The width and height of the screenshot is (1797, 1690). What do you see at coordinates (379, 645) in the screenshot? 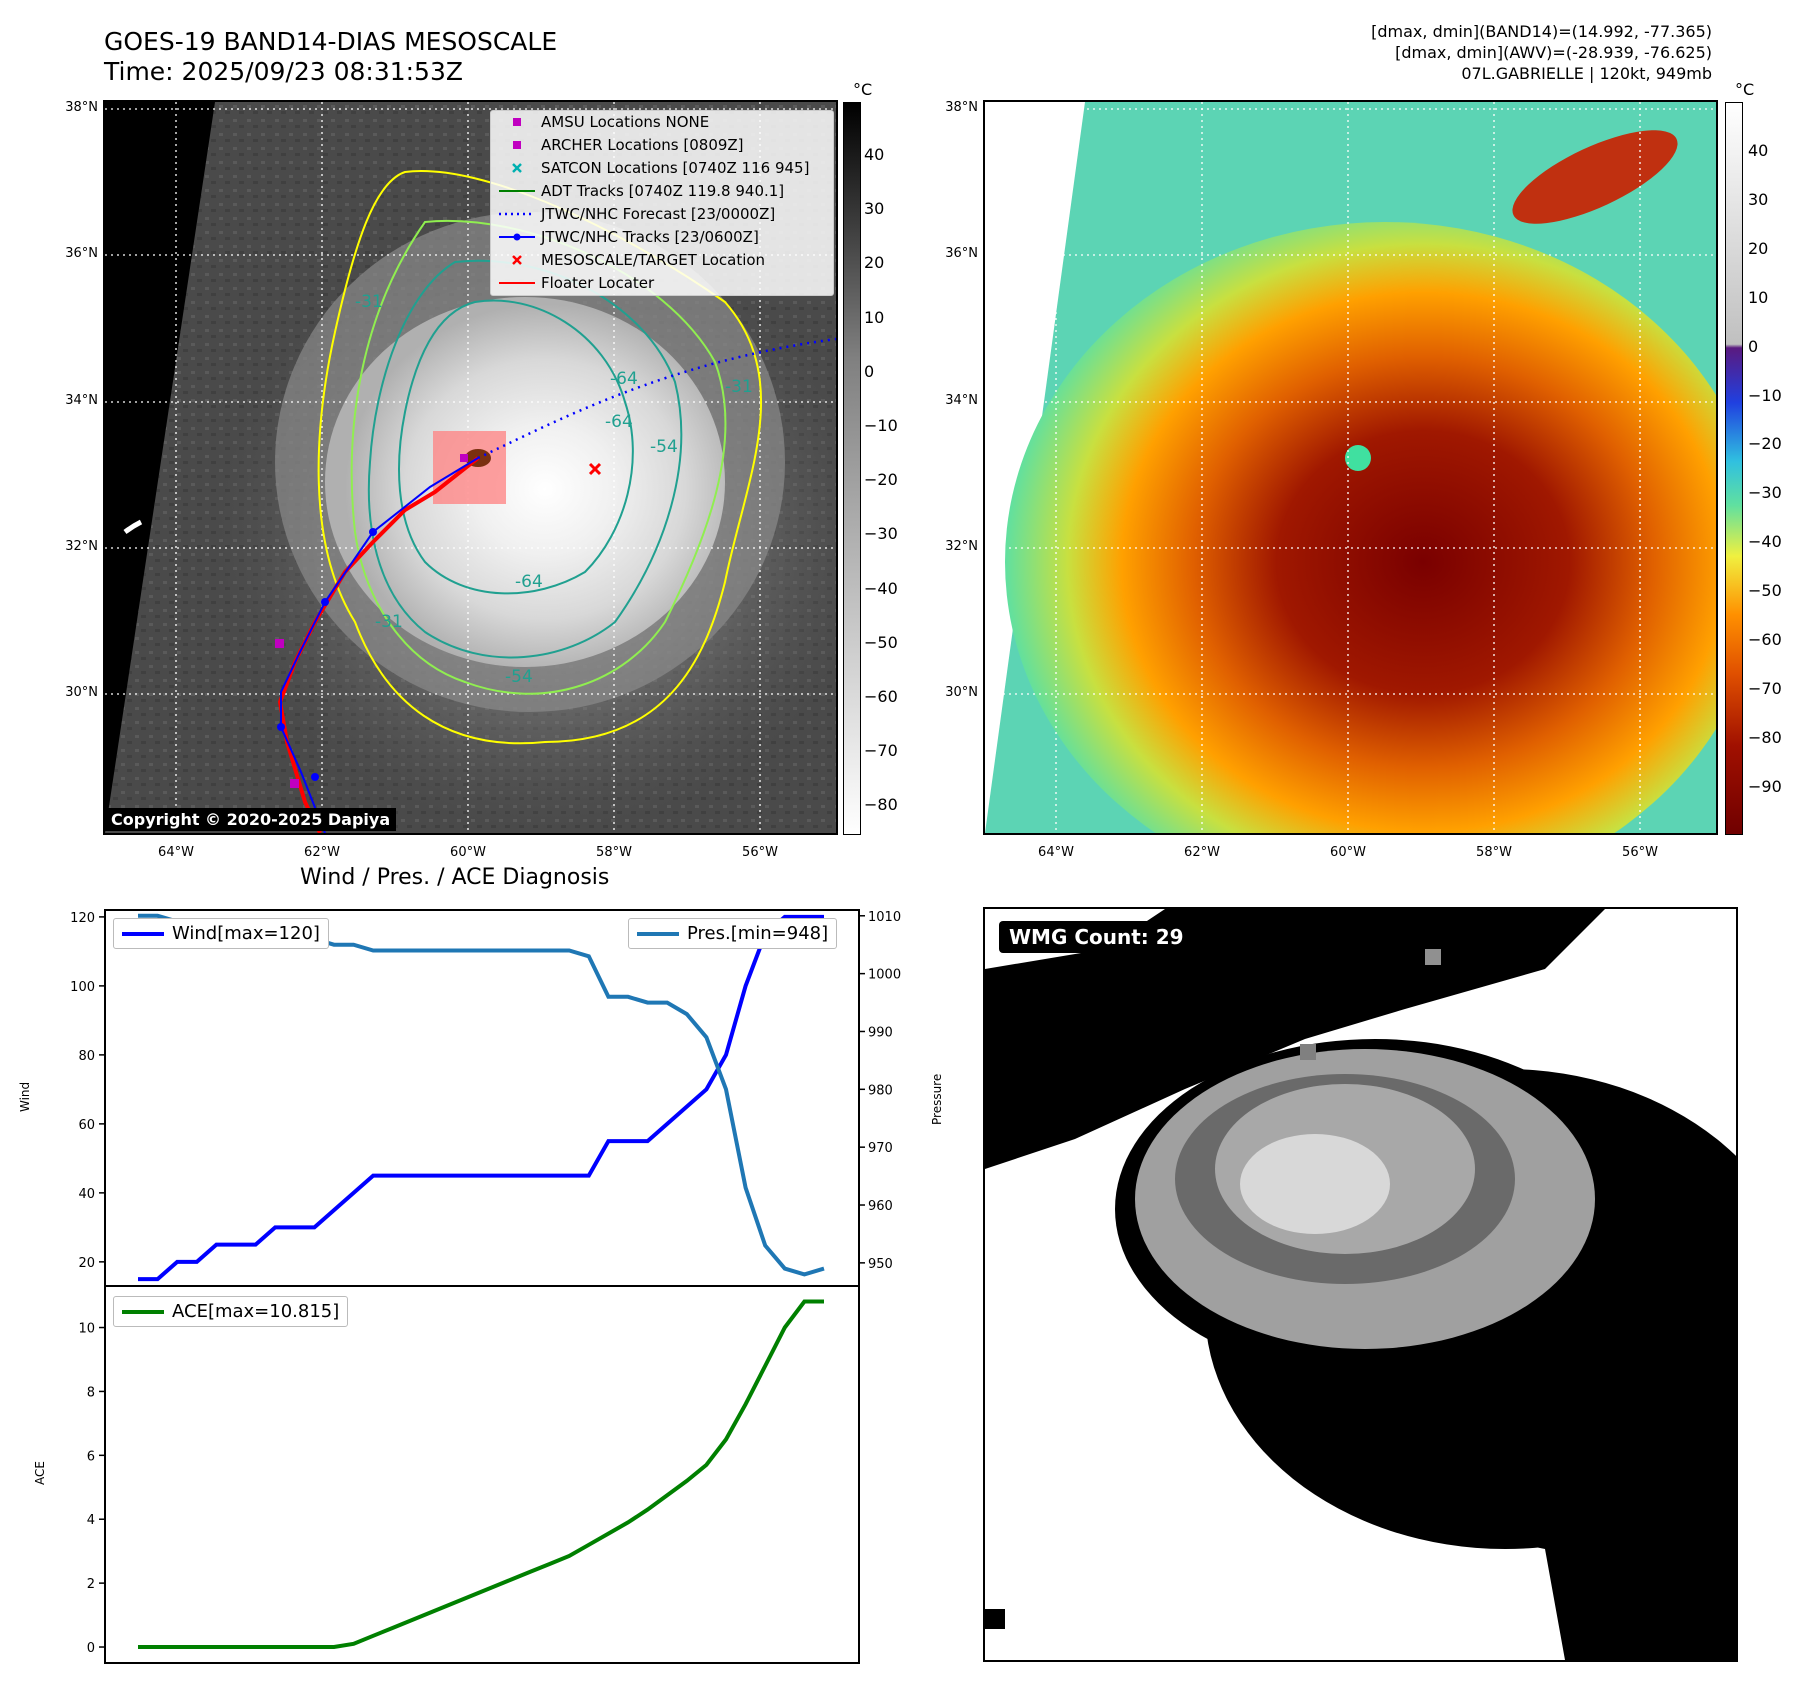
I see `jtwc-track` at bounding box center [379, 645].